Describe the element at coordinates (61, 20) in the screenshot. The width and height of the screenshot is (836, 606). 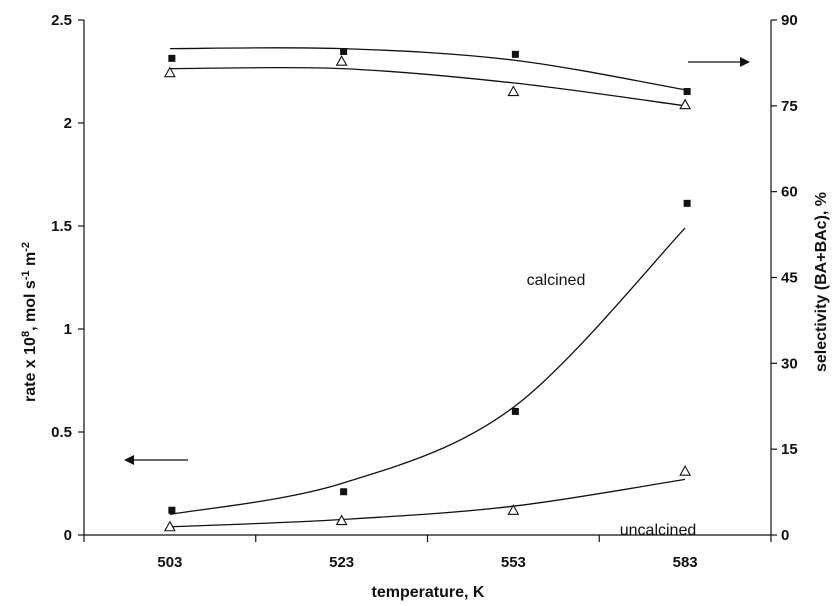
I see `y-left-tick-label: 2.5` at that location.